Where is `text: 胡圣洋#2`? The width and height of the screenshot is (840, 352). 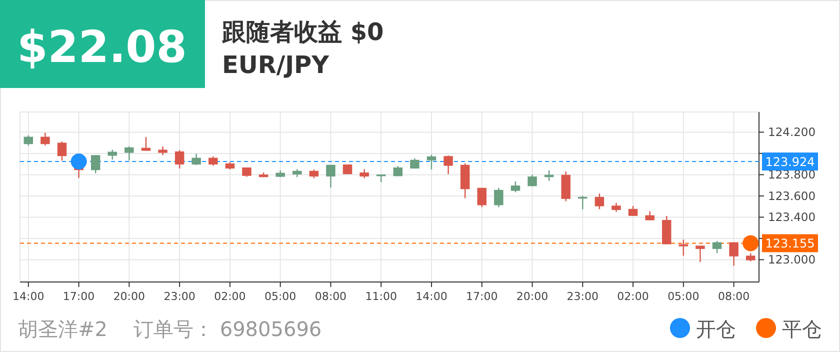
text: 胡圣洋#2 is located at coordinates (63, 329).